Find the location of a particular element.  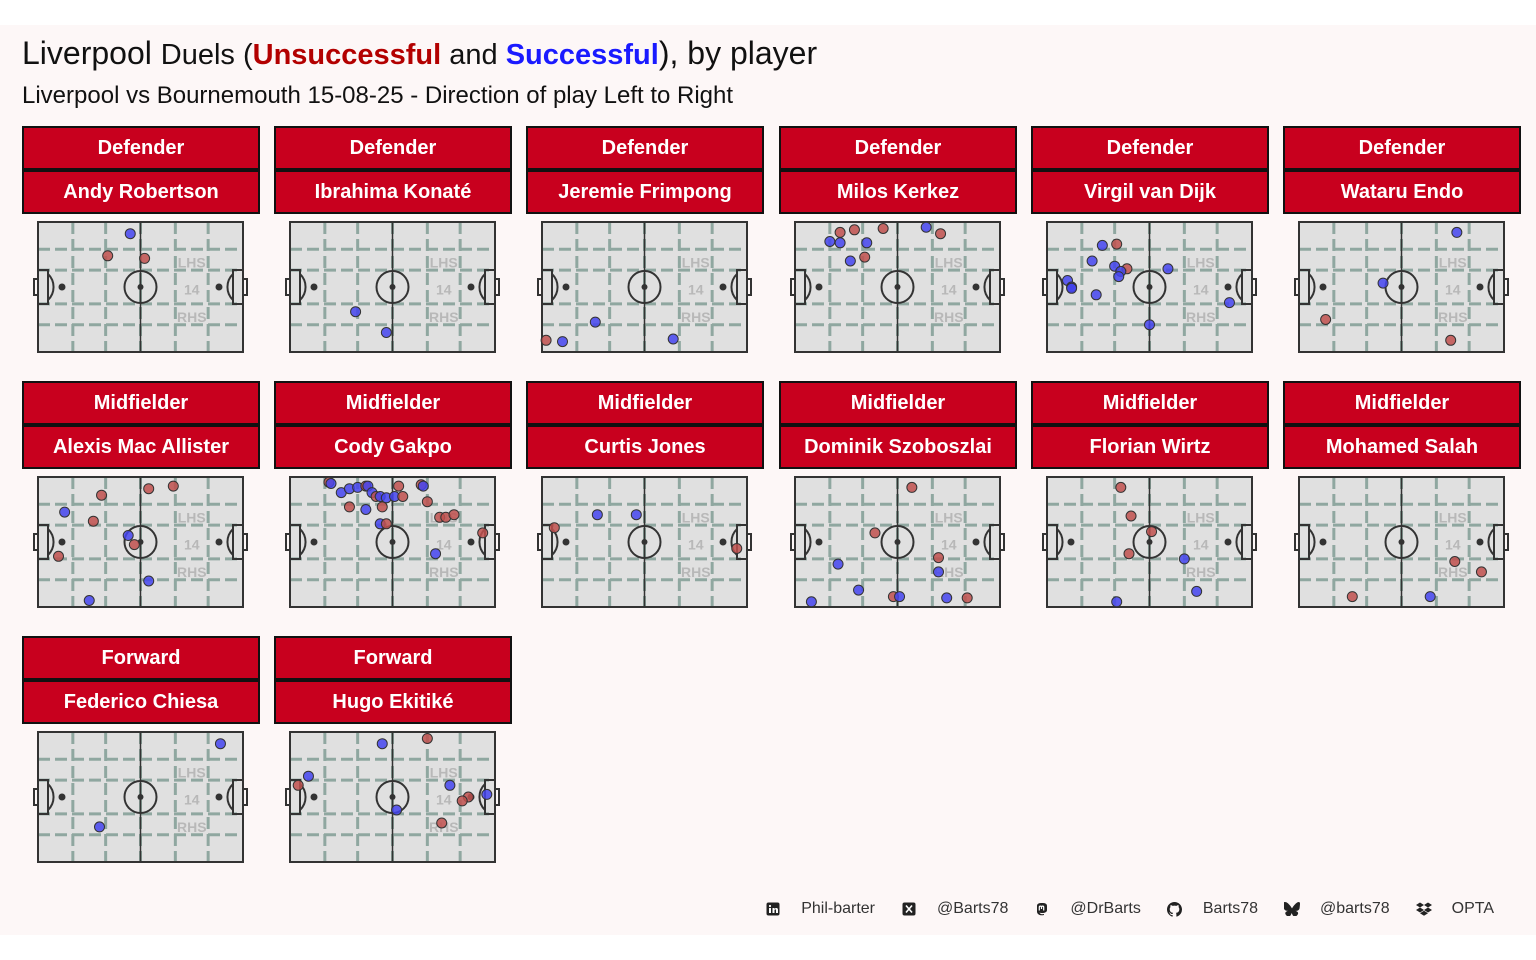

footer-handle: @DrBarts is located at coordinates (1105, 908).